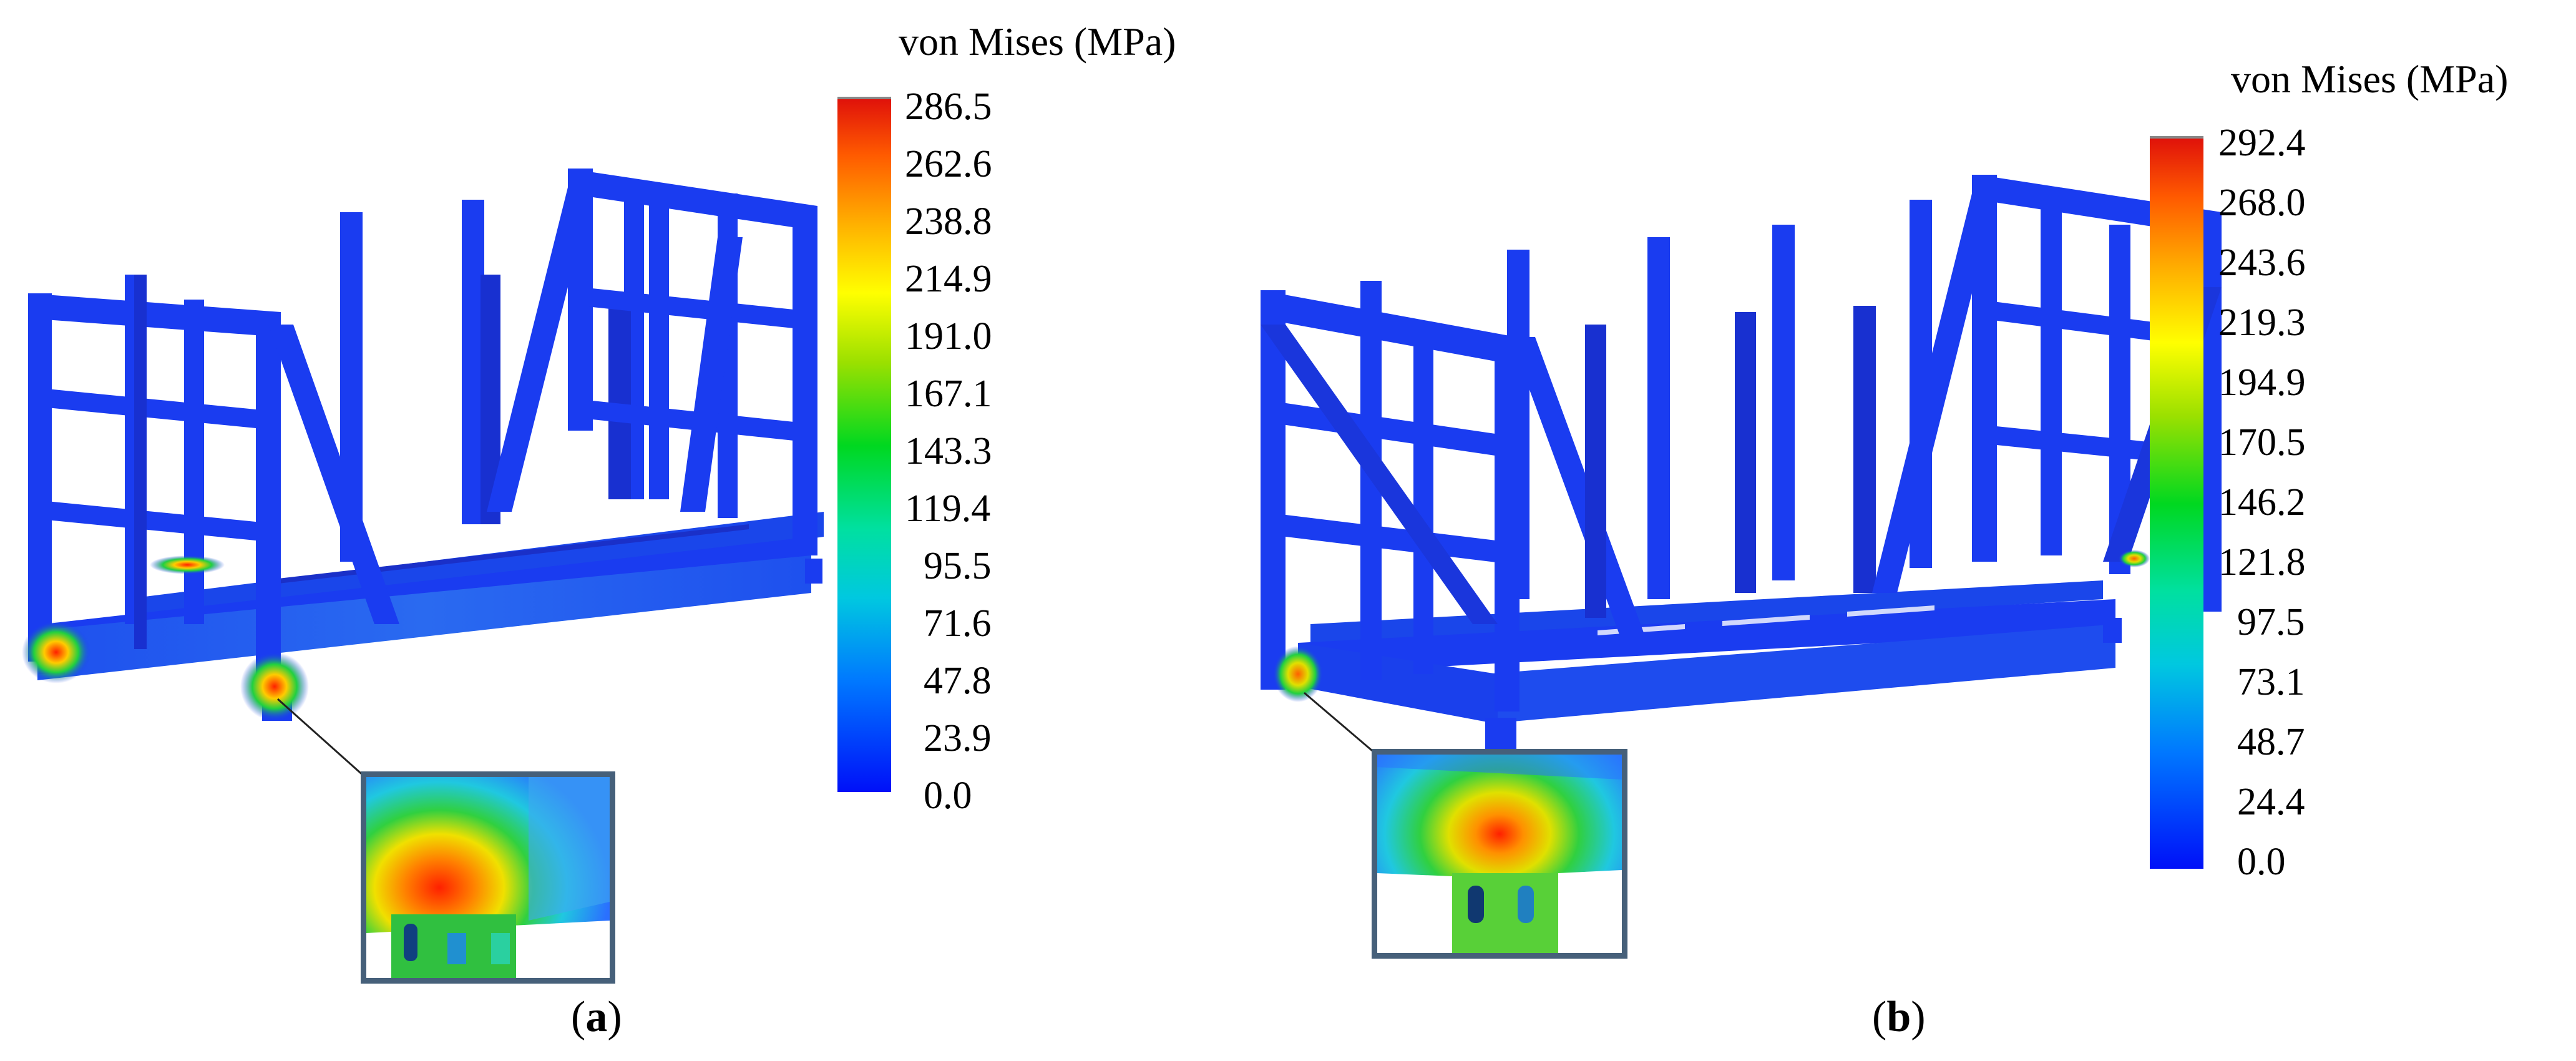 The width and height of the screenshot is (2576, 1061). I want to click on zoom-inset-a, so click(488, 877).